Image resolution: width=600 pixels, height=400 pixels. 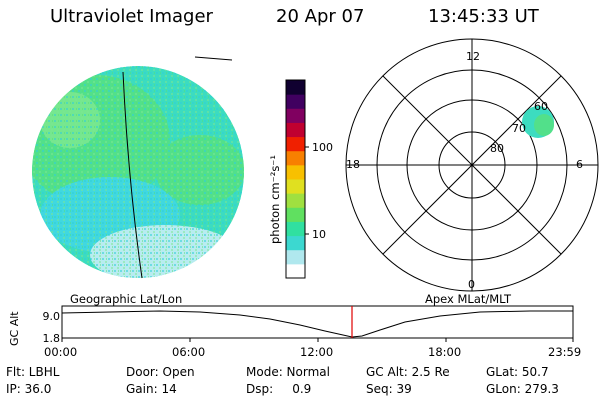 I want to click on alt-xtick-2: 12:00, so click(x=317, y=352).